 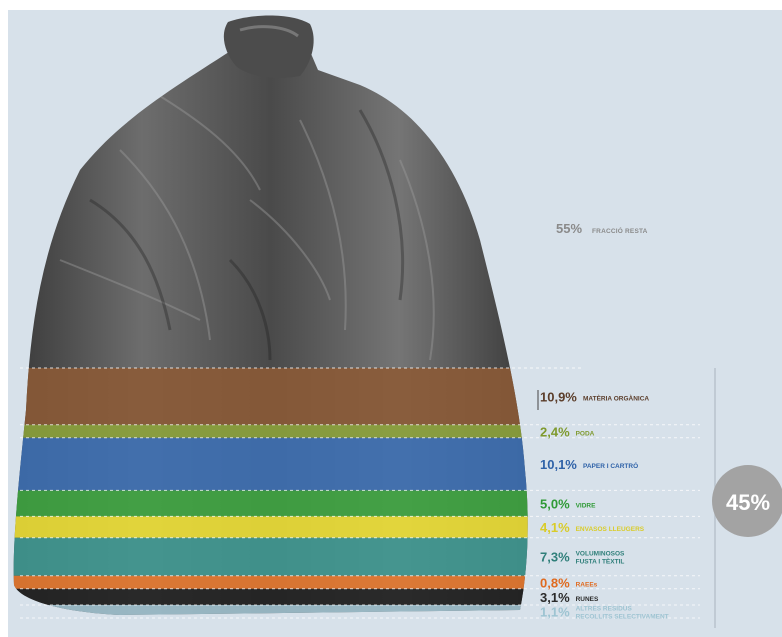 I want to click on category-label-6-line-0: RAEEs, so click(x=587, y=584).